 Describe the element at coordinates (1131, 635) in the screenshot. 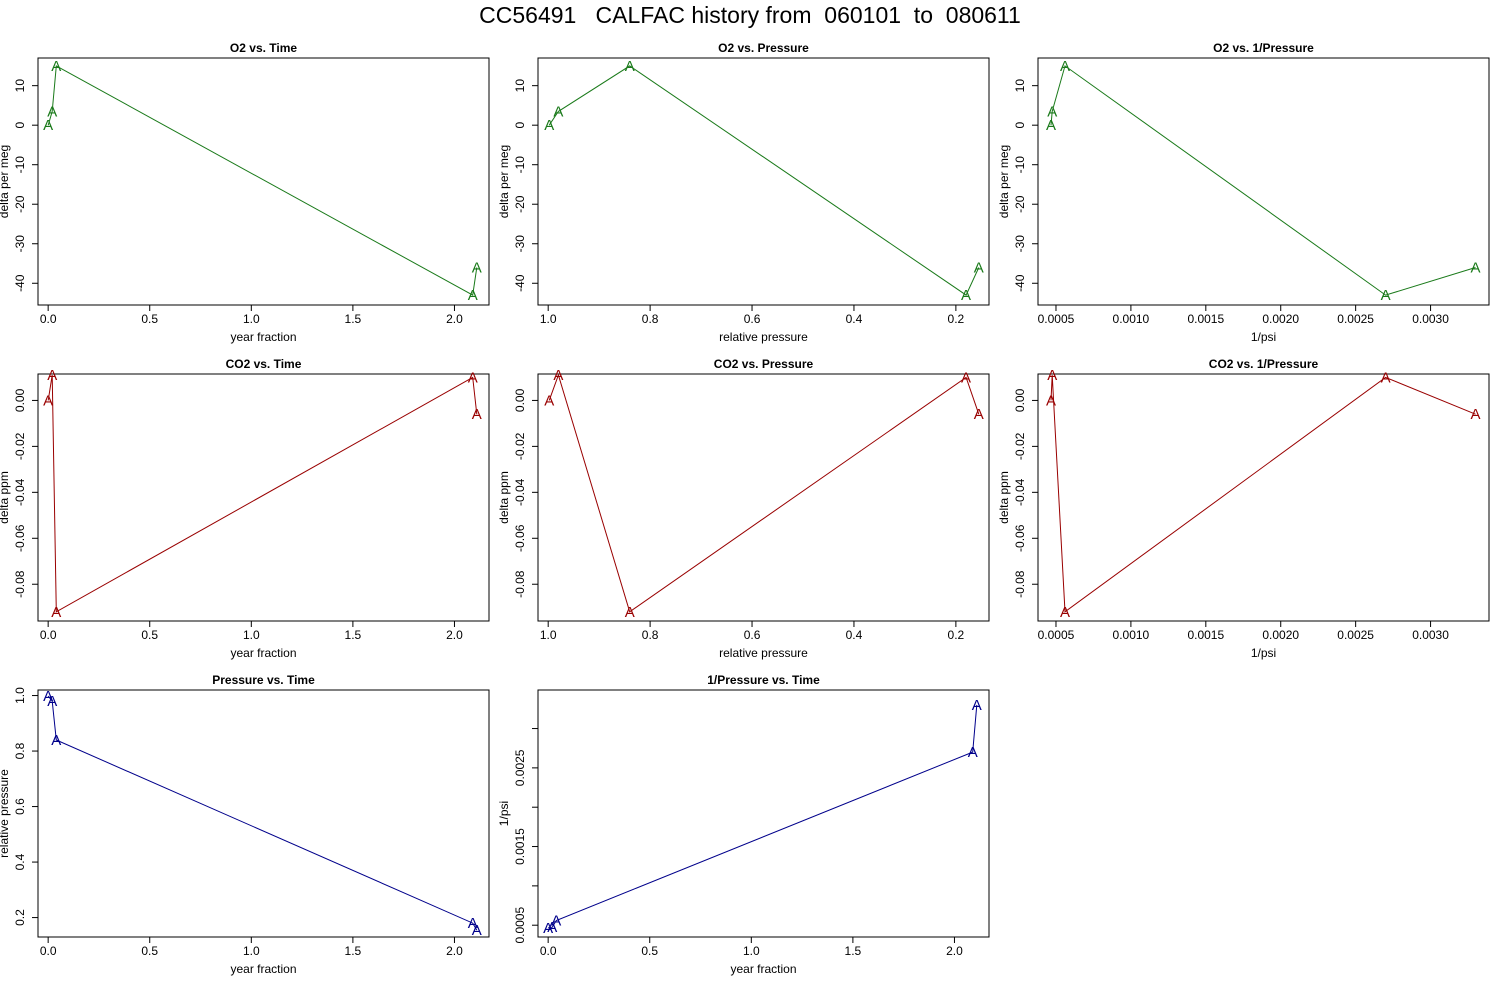

I see `x-tick-label: 0.0010` at that location.